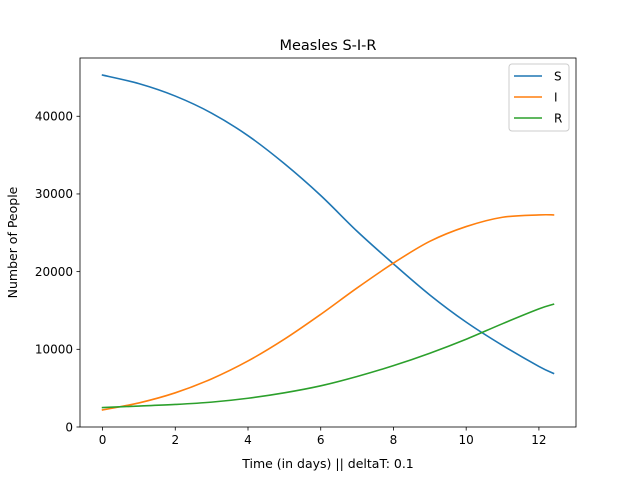 The width and height of the screenshot is (640, 480). Describe the element at coordinates (103, 440) in the screenshot. I see `x-tick-label: 0` at that location.